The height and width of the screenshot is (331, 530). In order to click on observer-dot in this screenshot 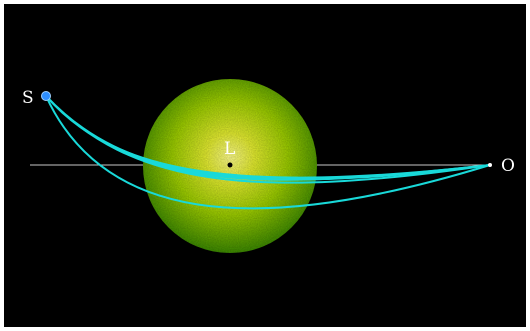, I will do `click(490, 165)`.